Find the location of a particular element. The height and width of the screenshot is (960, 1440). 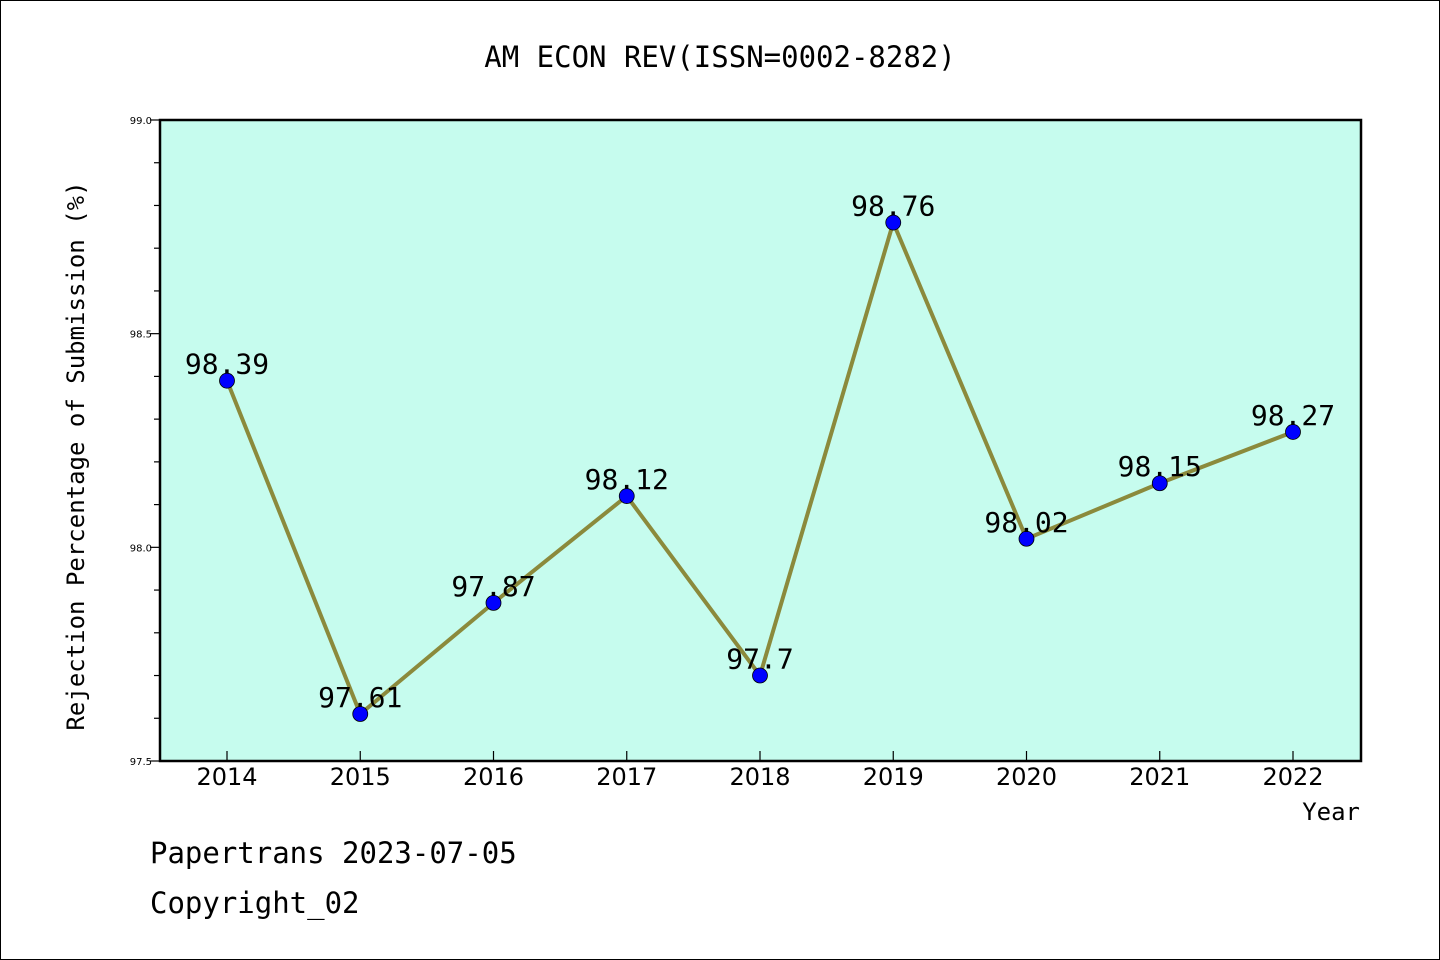

data-label: 98.76 is located at coordinates (893, 206).